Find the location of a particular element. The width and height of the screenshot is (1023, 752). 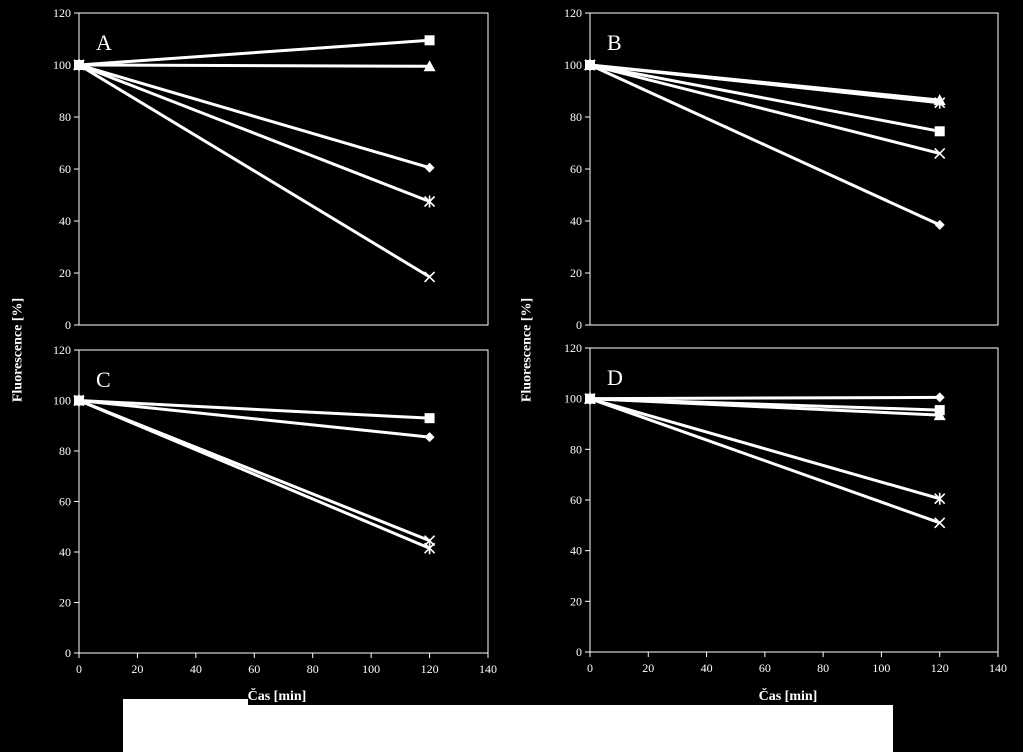

panel-label: C is located at coordinates (103, 379).